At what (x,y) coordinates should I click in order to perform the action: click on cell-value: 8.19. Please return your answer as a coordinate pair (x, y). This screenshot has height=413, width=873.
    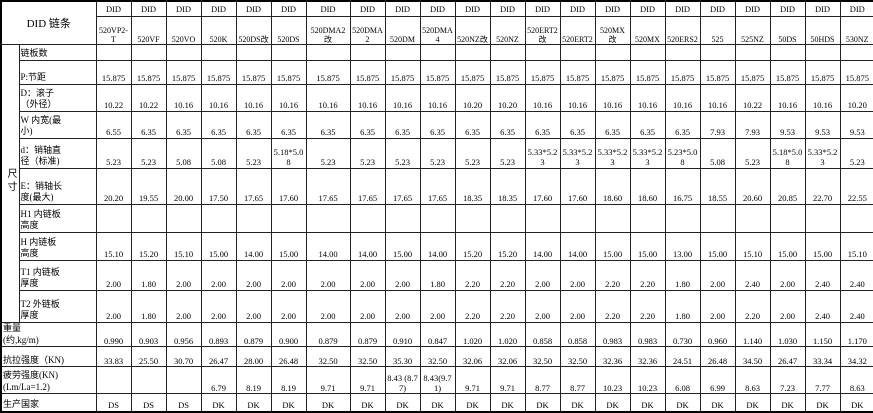
    Looking at the image, I should click on (253, 380).